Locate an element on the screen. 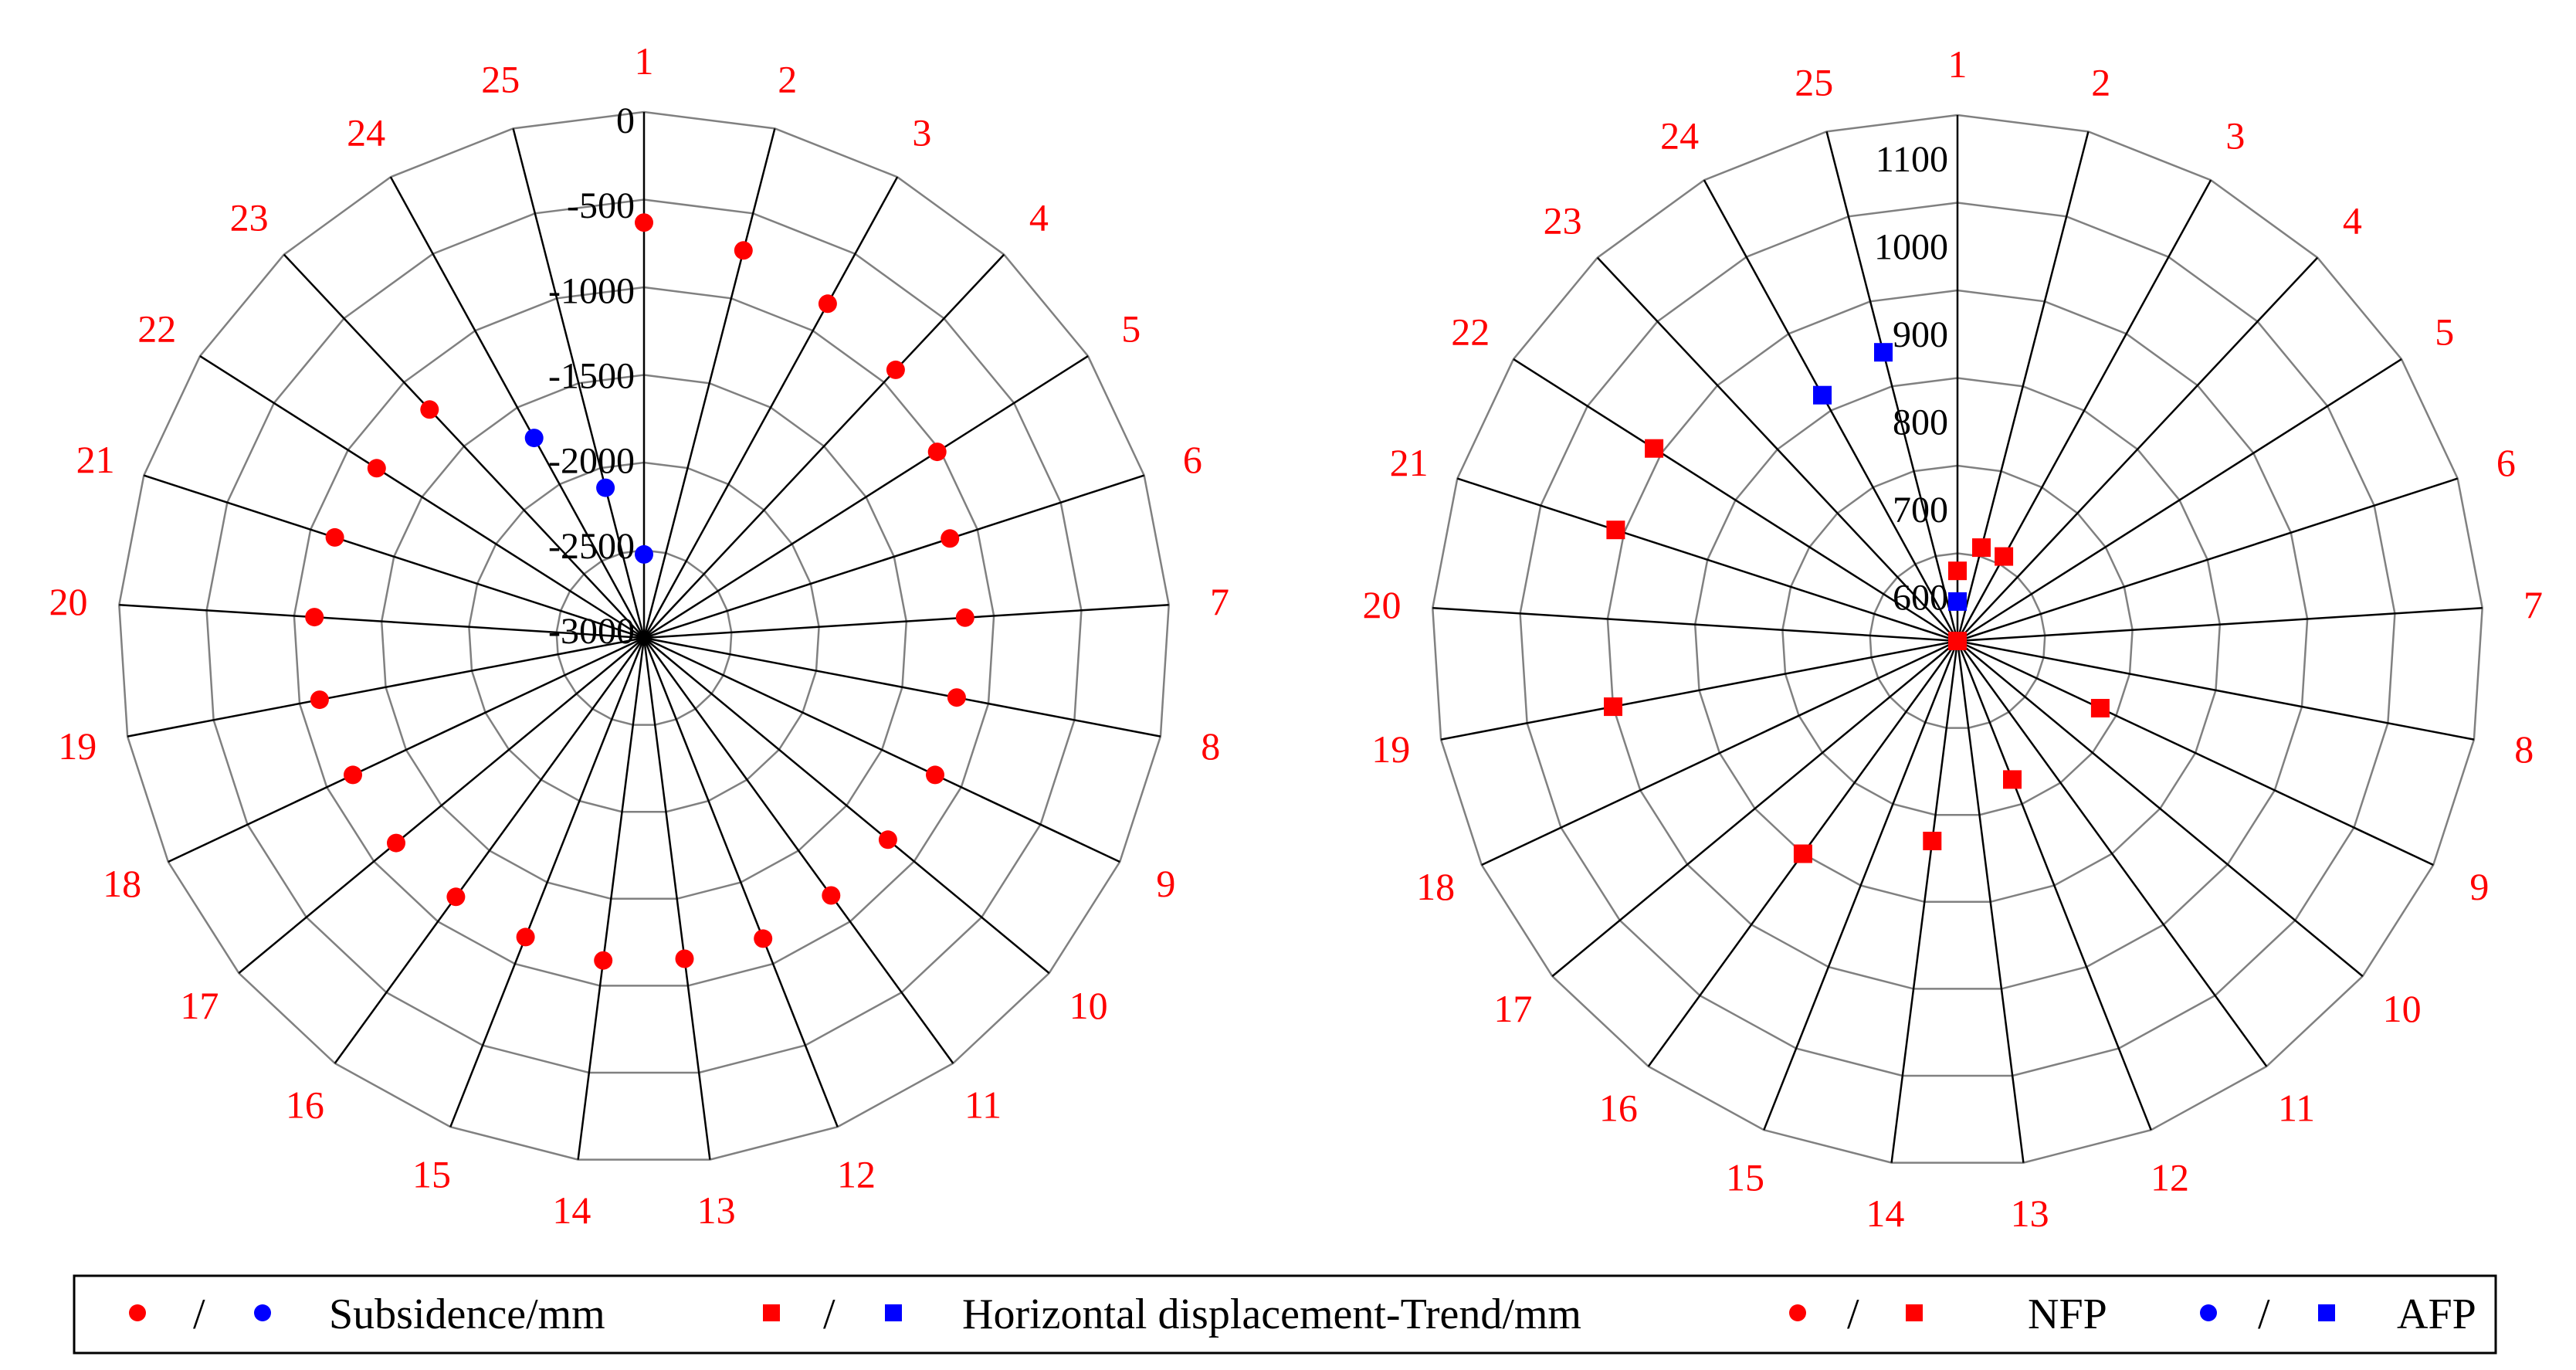 The height and width of the screenshot is (1370, 2576). subsidence-category-label: 25 is located at coordinates (500, 79).